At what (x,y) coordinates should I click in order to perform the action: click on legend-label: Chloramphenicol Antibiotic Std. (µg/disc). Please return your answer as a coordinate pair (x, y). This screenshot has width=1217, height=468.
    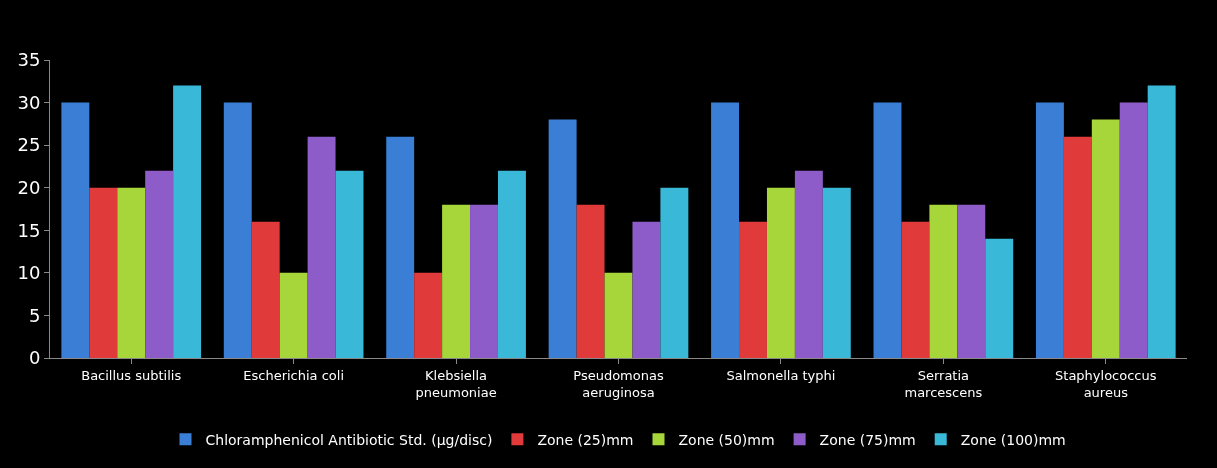
    Looking at the image, I should click on (349, 439).